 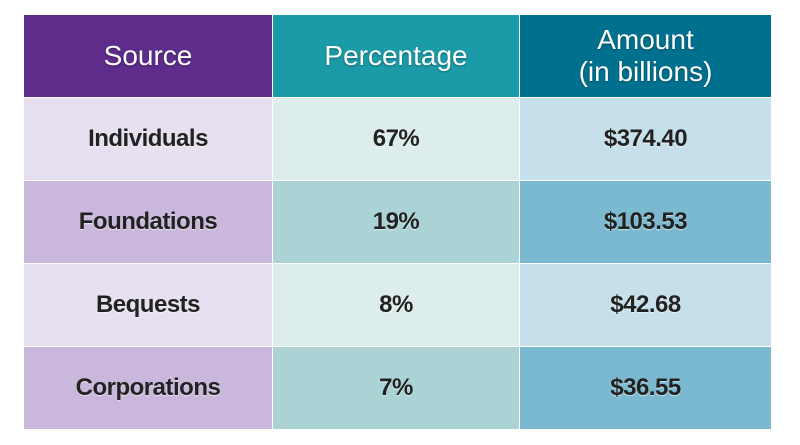 What do you see at coordinates (148, 221) in the screenshot?
I see `table-cell: Foundations` at bounding box center [148, 221].